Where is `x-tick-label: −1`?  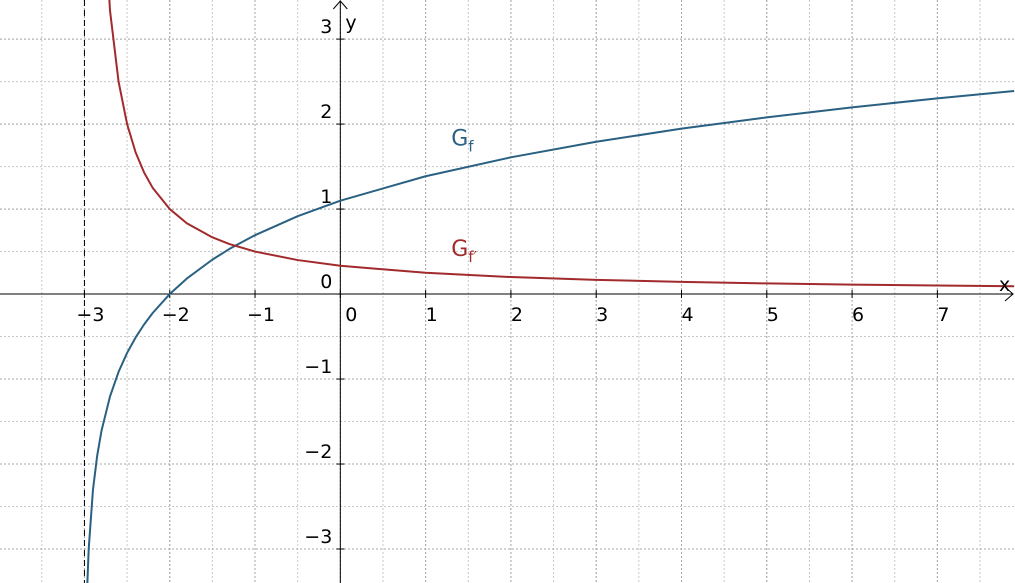
x-tick-label: −1 is located at coordinates (261, 315).